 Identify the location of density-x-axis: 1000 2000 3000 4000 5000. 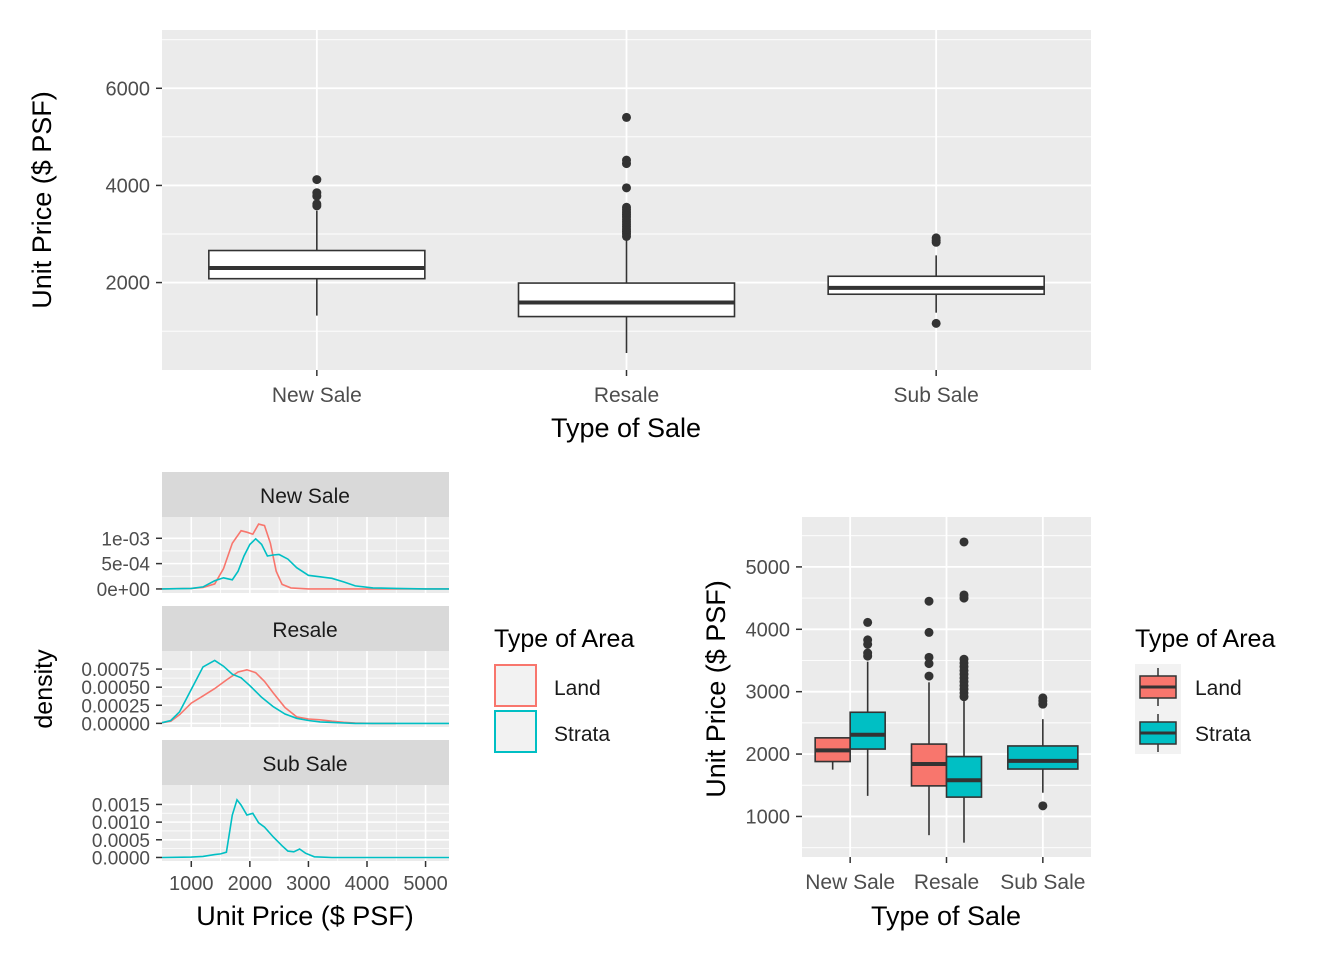
(308, 878).